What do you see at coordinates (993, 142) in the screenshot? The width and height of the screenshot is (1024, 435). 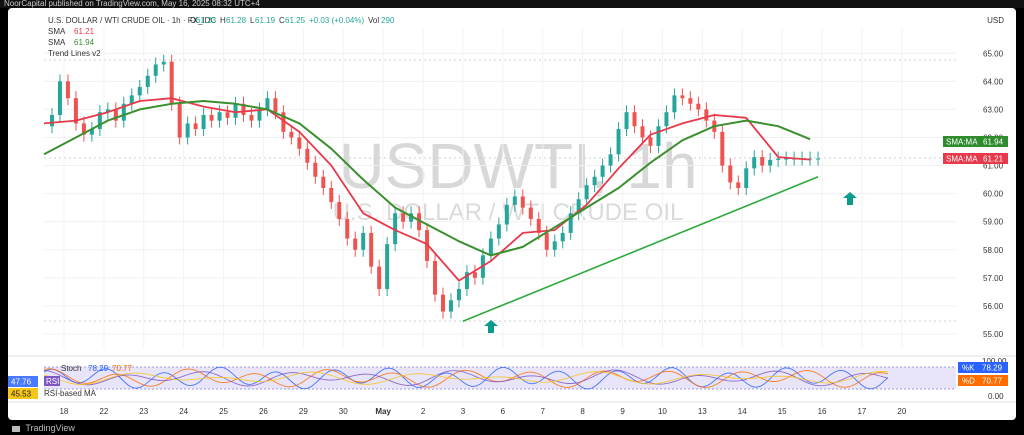 I see `svg-text: 61.94` at bounding box center [993, 142].